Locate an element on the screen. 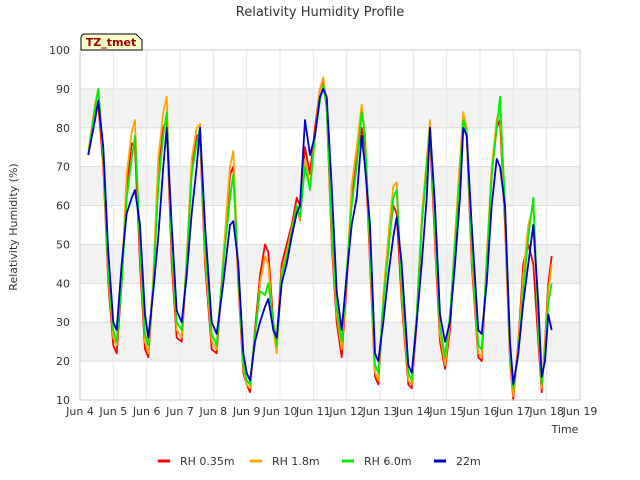 The width and height of the screenshot is (640, 480). x-tick-label: Jun 9 is located at coordinates (246, 411).